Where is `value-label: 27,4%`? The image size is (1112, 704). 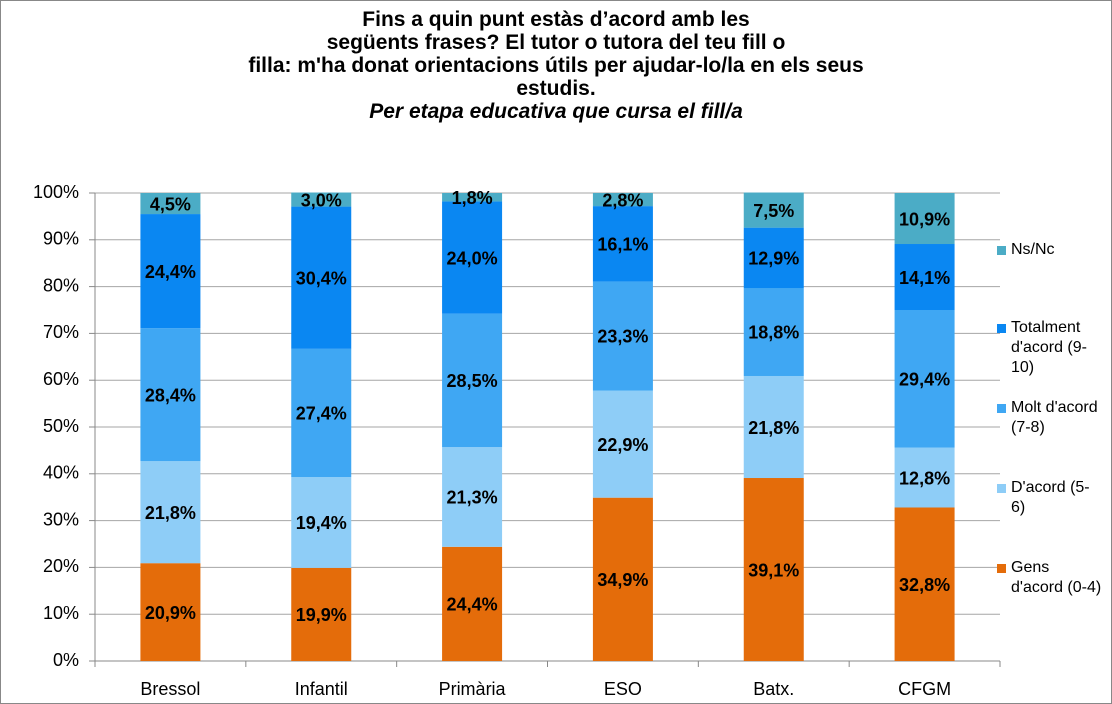
value-label: 27,4% is located at coordinates (321, 414).